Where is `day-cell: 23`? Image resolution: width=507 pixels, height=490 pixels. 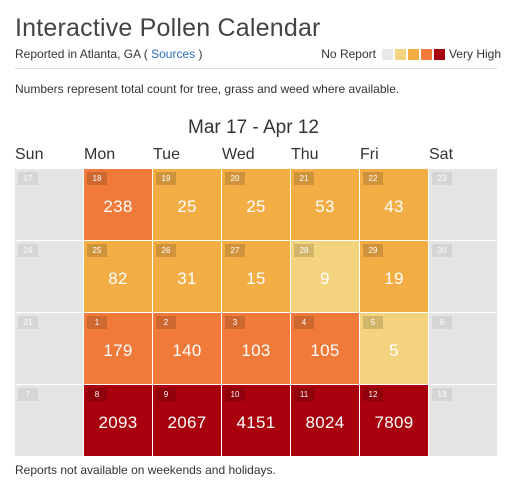
day-cell: 23 is located at coordinates (463, 204).